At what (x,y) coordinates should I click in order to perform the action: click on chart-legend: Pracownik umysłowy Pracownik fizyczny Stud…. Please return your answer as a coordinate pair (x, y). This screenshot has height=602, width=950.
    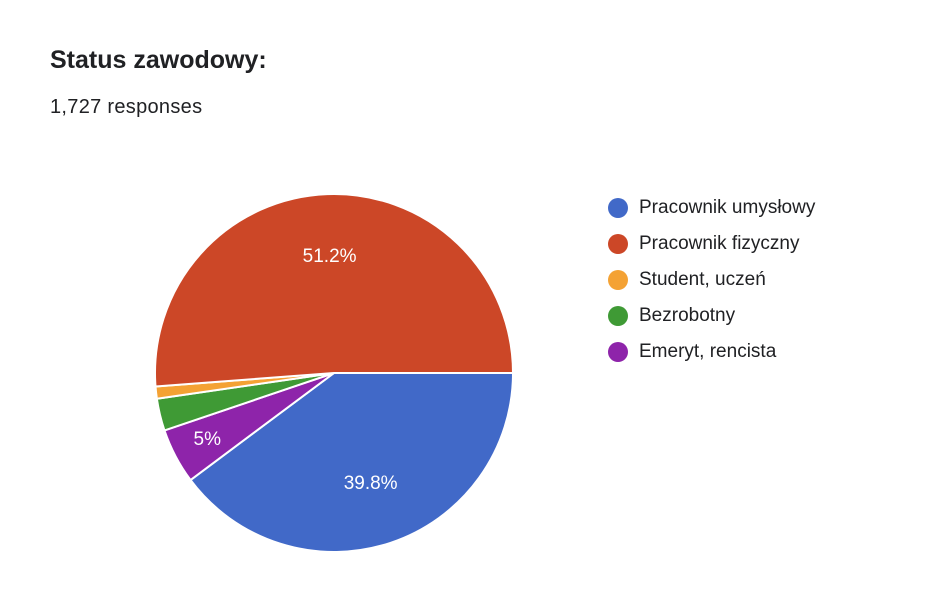
    Looking at the image, I should click on (711, 280).